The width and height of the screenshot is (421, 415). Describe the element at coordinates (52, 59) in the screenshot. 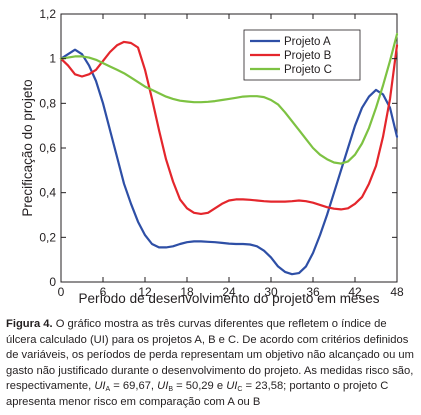

I see `y-tick-label: 1` at that location.